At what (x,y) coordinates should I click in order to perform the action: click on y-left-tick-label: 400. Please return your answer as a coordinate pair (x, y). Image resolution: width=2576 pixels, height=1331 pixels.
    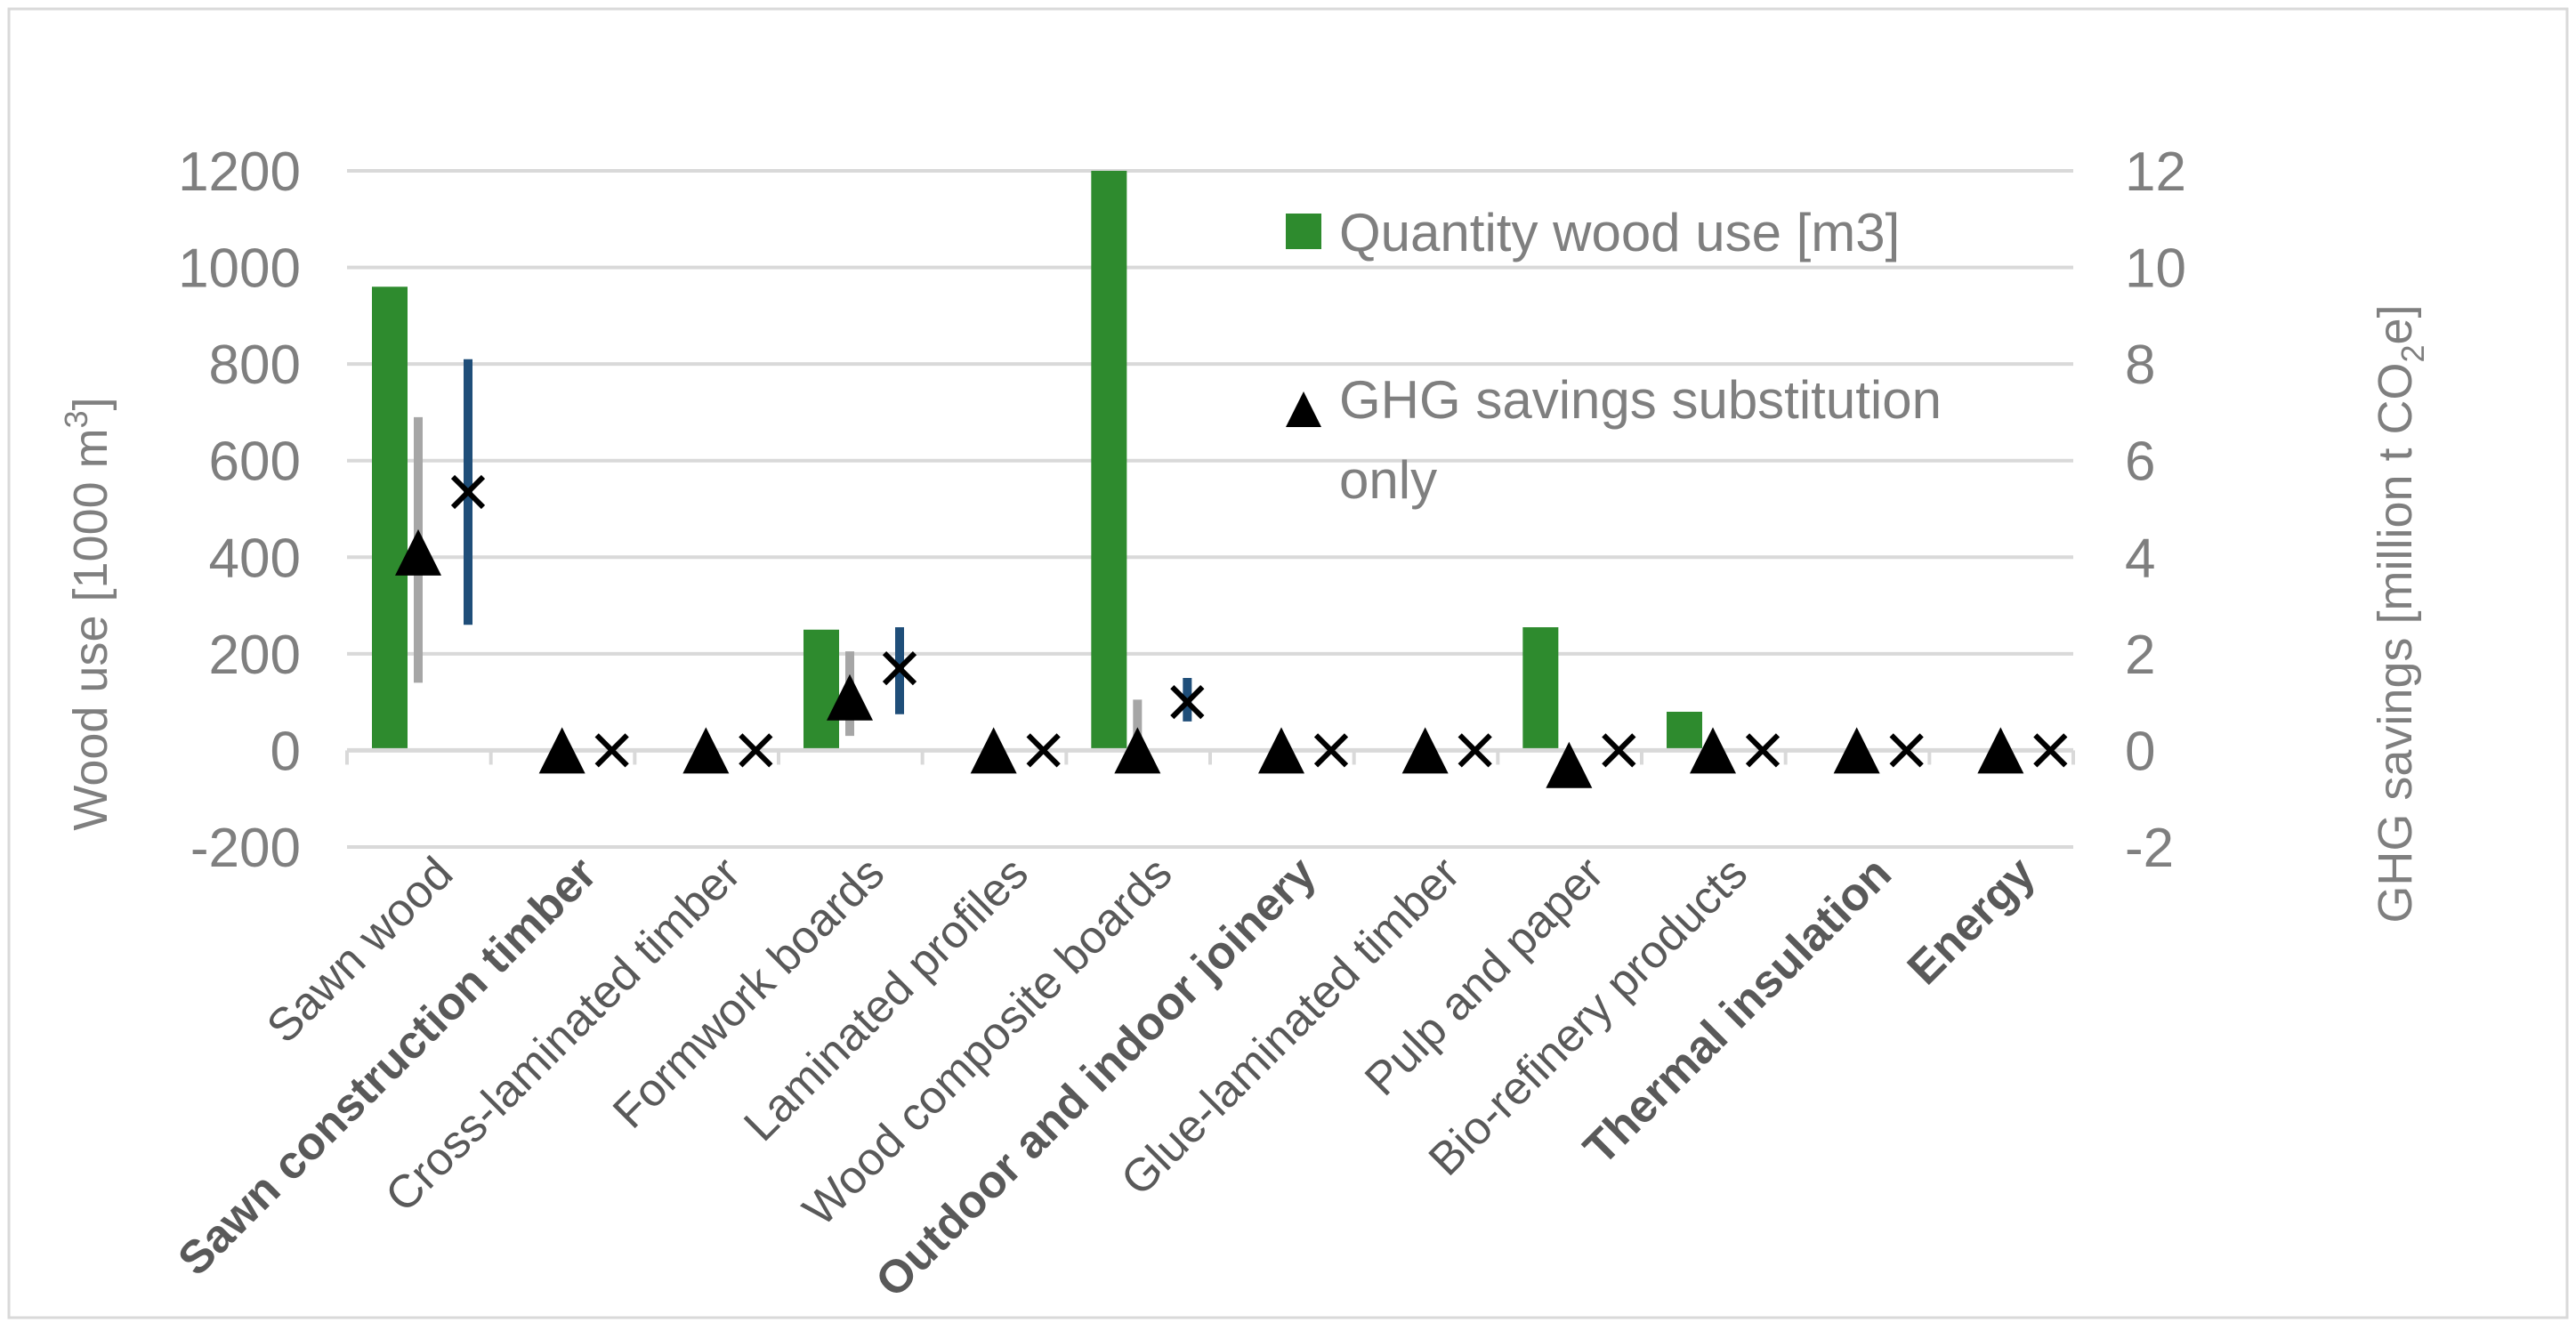
    Looking at the image, I should click on (255, 558).